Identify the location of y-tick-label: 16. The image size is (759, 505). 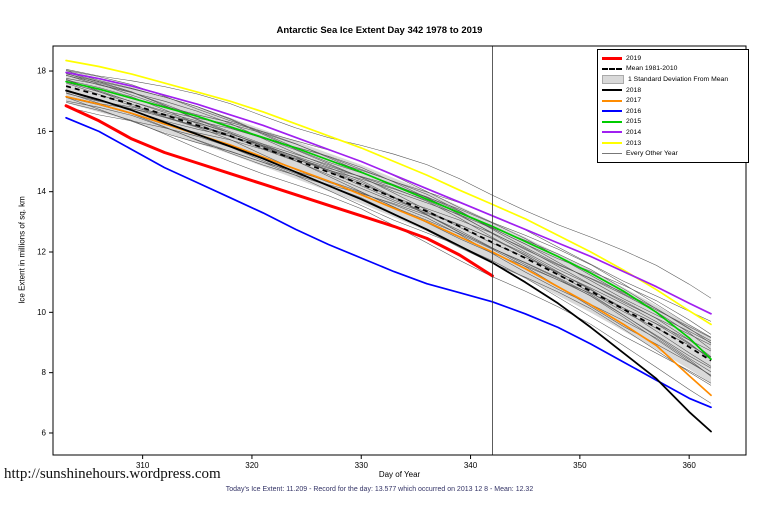
(41, 131).